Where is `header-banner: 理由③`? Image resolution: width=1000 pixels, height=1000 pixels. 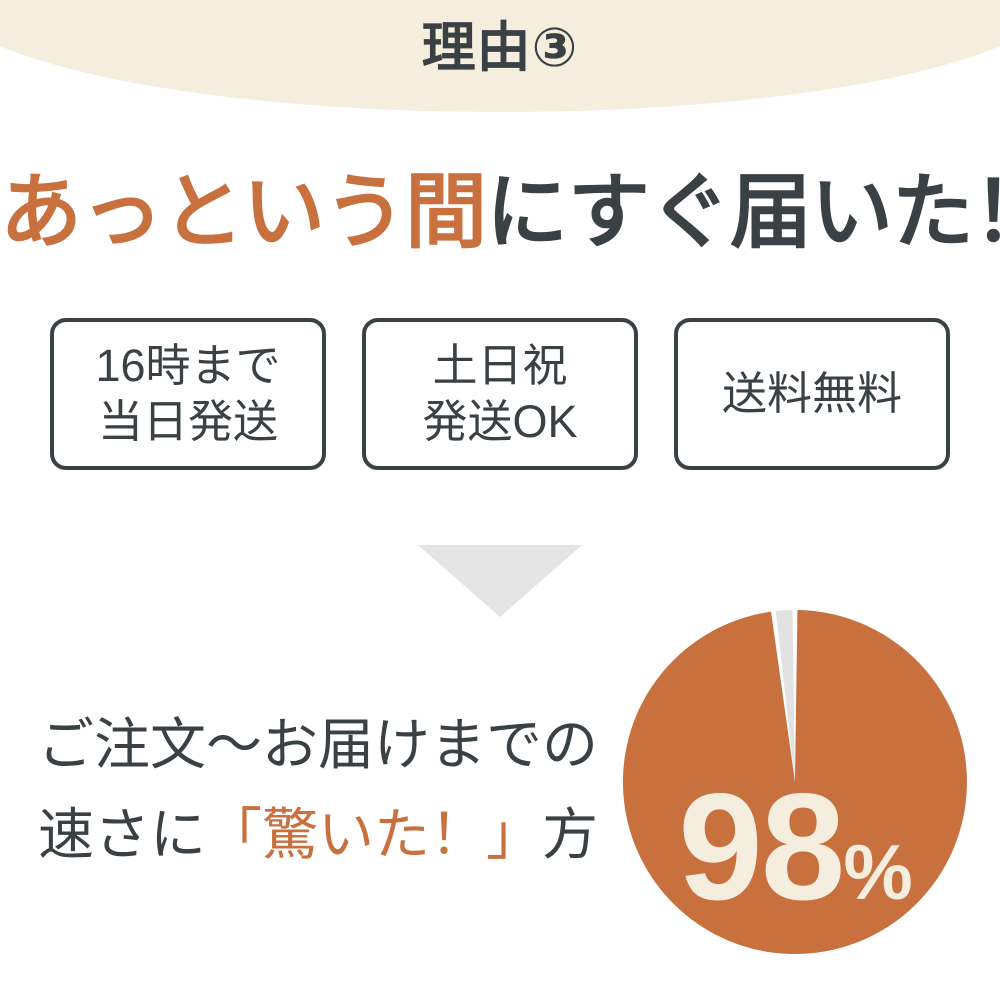
header-banner: 理由③ is located at coordinates (500, 56).